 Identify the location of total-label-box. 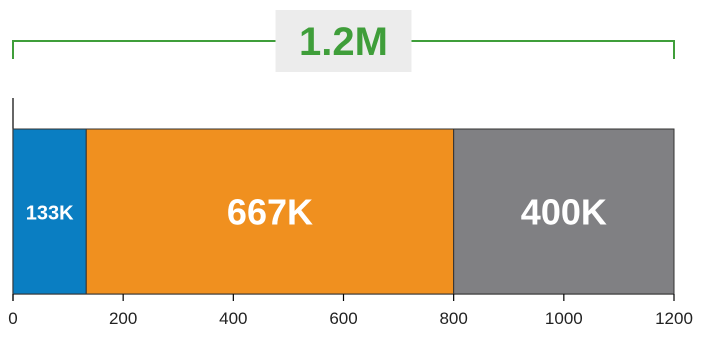
(343, 41).